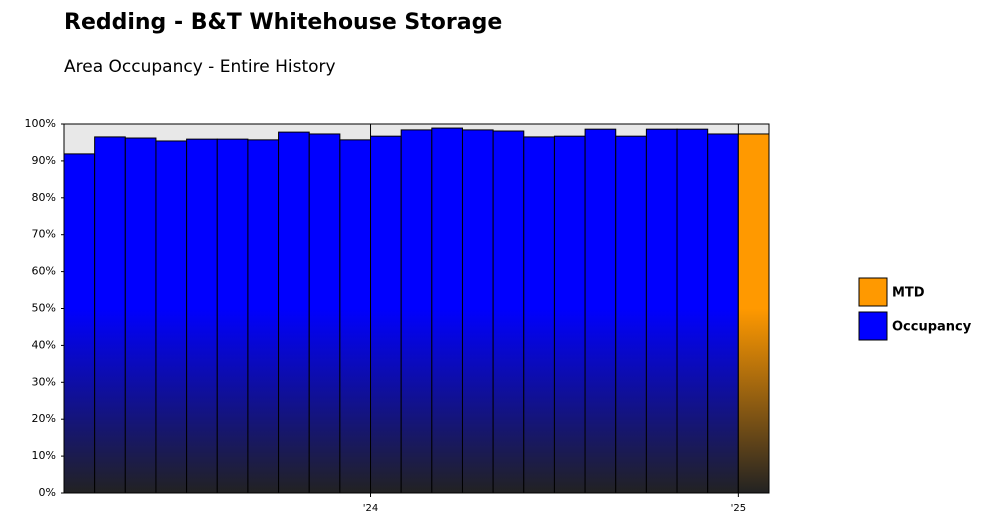 The image size is (984, 530). I want to click on y-tick-label: 10%, so click(44, 455).